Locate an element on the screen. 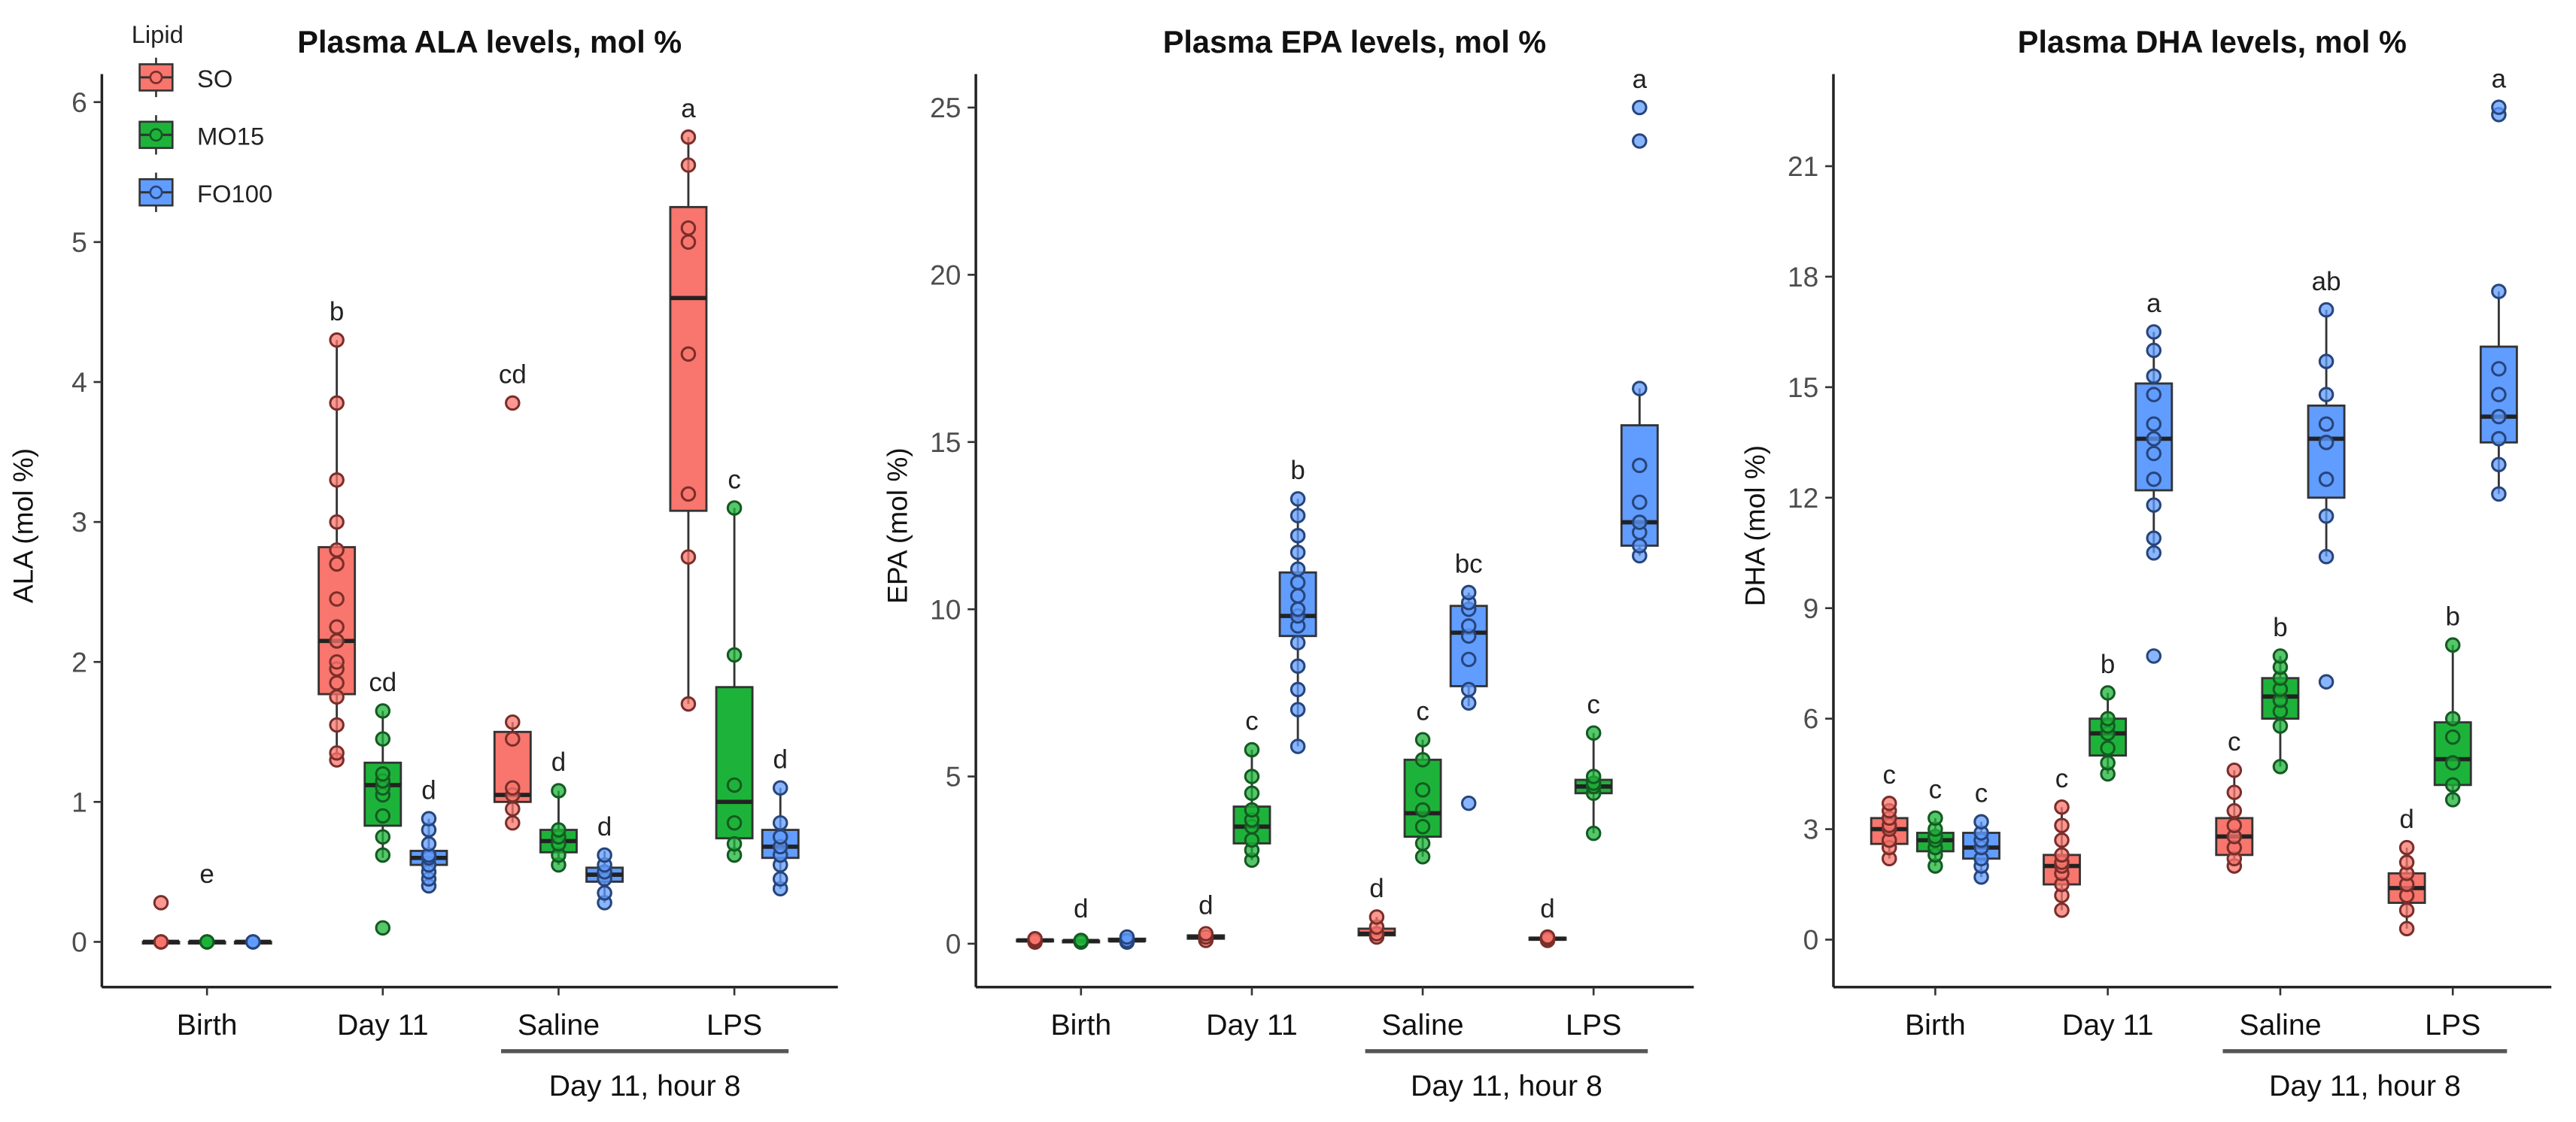  y-tick-label: 15 is located at coordinates (1803, 387).